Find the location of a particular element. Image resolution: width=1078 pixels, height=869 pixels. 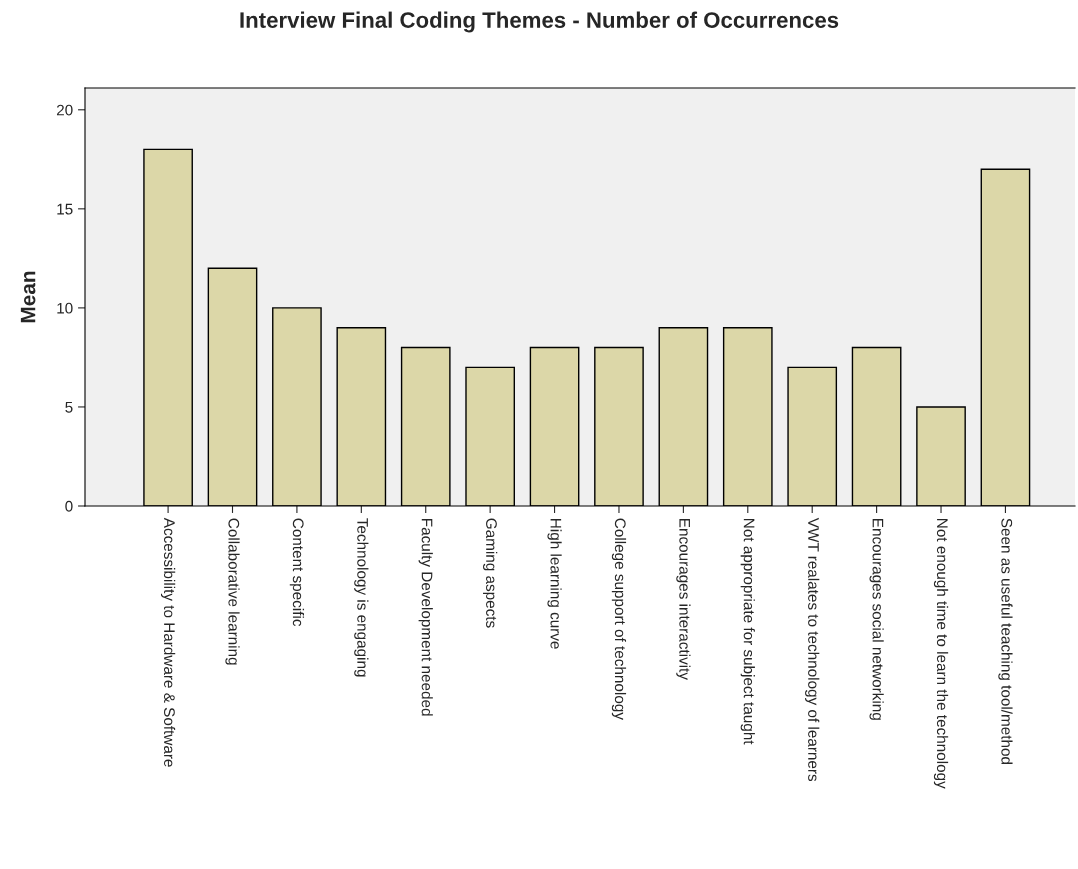

y-tick-label: 10 is located at coordinates (65, 308).